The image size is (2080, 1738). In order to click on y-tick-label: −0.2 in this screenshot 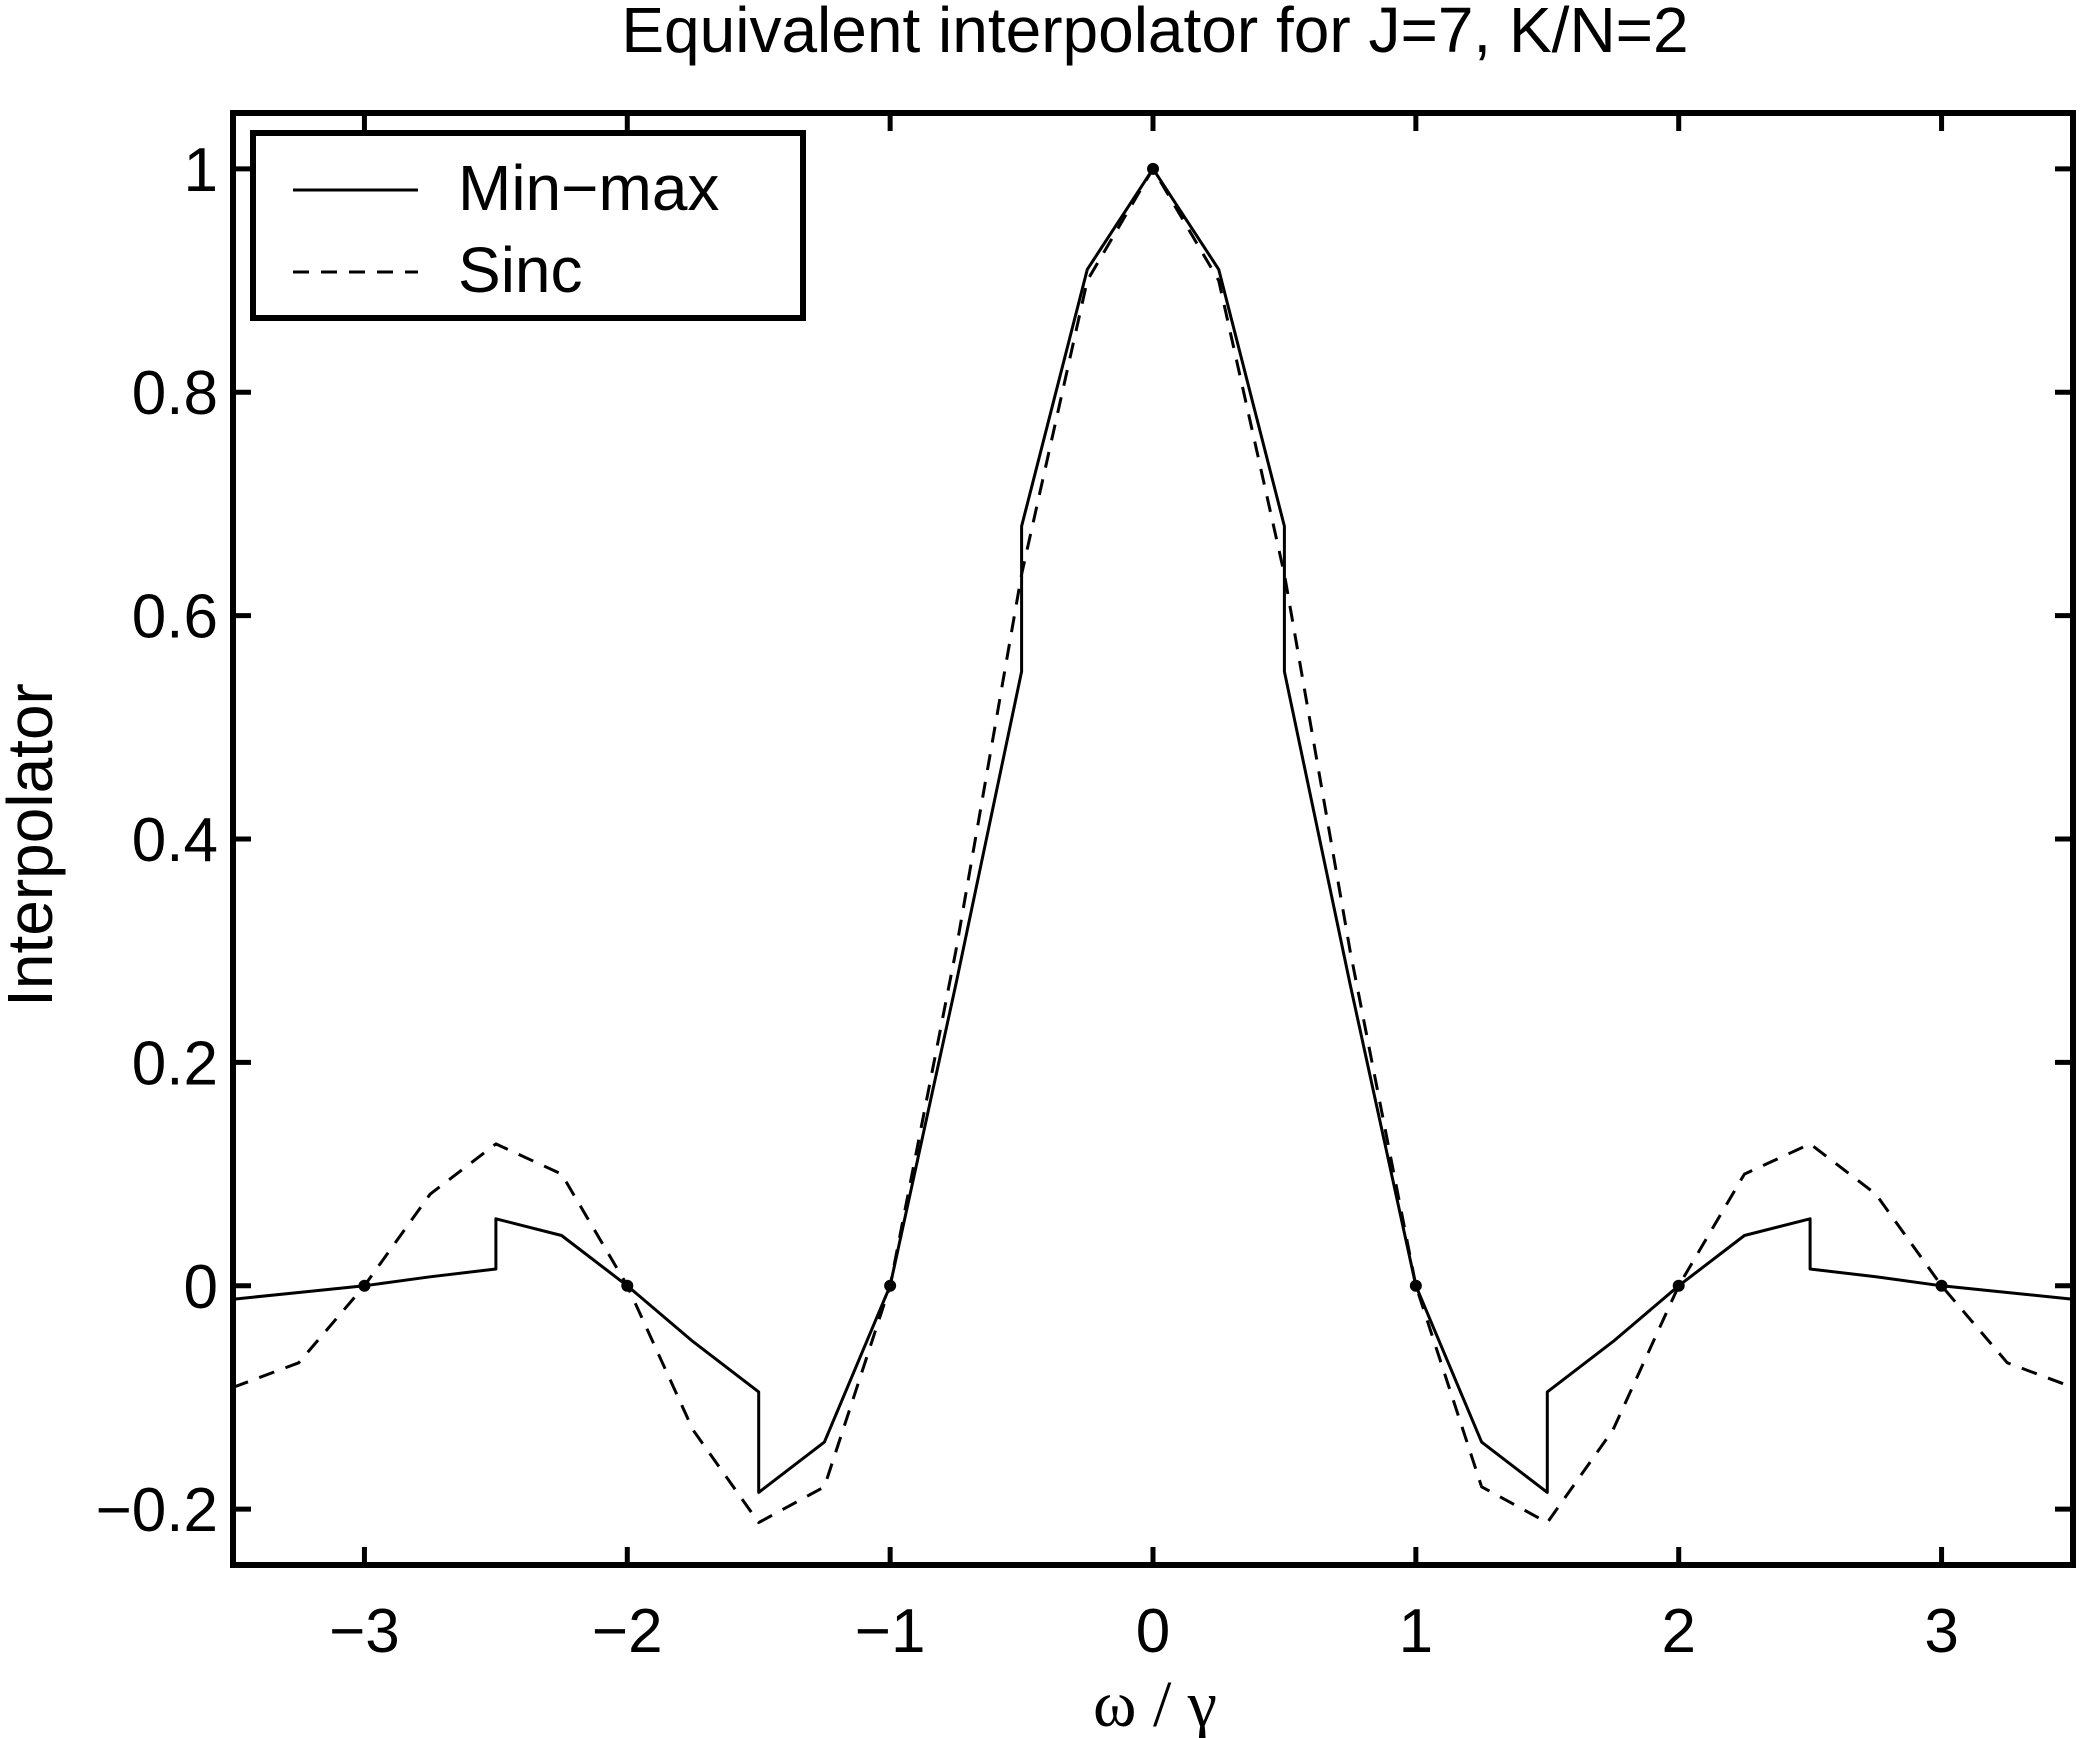, I will do `click(157, 1510)`.